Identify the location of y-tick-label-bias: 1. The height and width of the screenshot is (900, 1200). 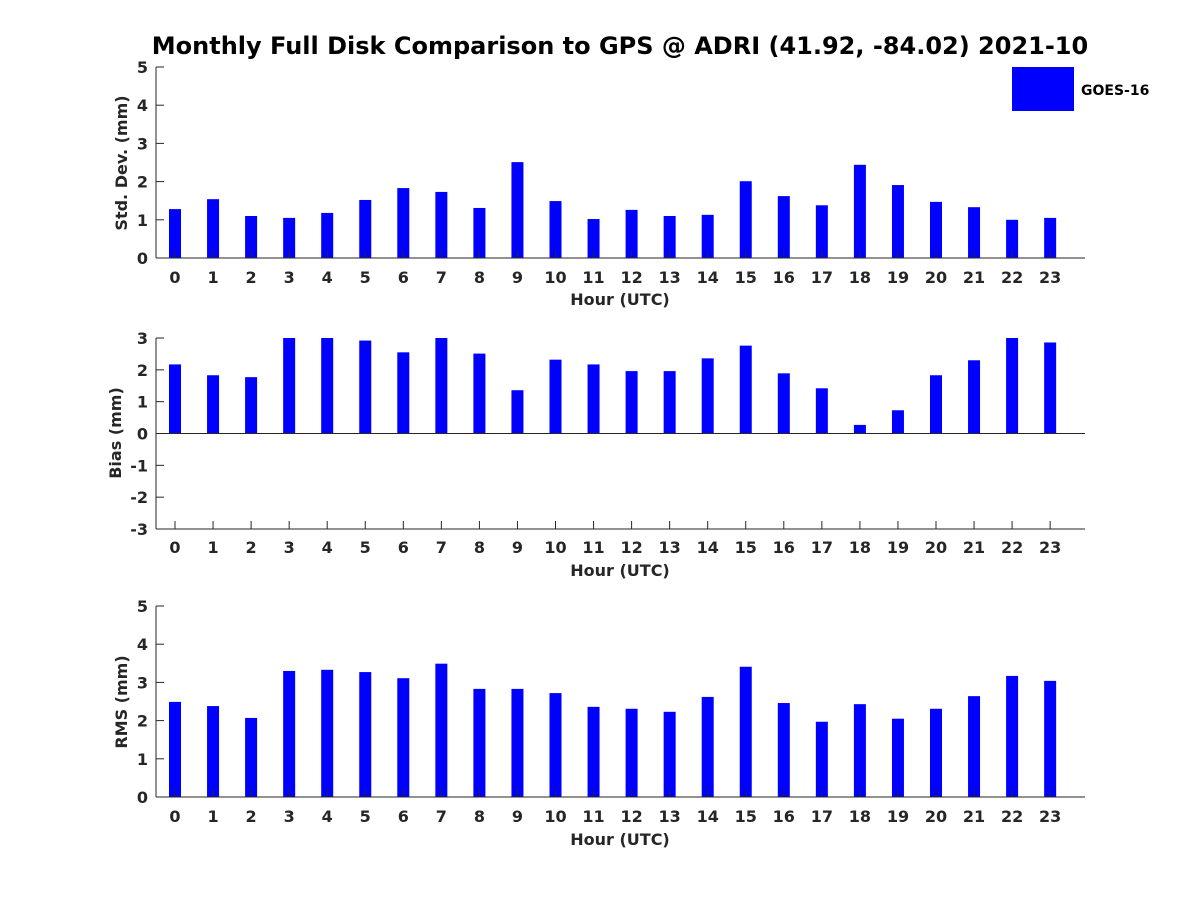
(142, 402).